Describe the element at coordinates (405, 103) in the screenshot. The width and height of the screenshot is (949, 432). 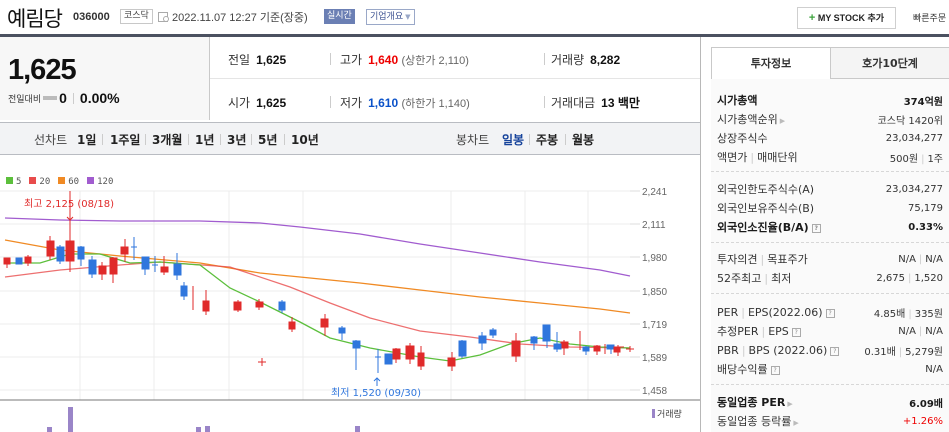
I see `low-price: 저가 1,610 (하한가 1,140)` at that location.